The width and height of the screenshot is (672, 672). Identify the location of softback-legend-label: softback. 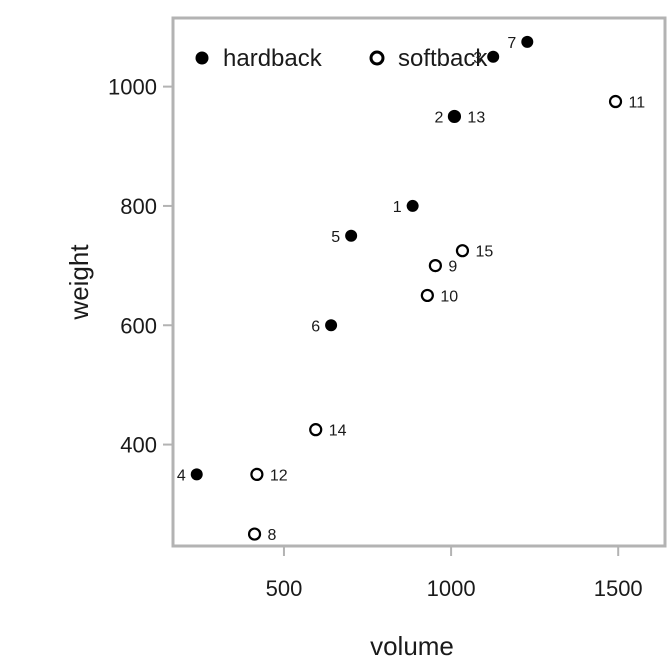
(443, 58).